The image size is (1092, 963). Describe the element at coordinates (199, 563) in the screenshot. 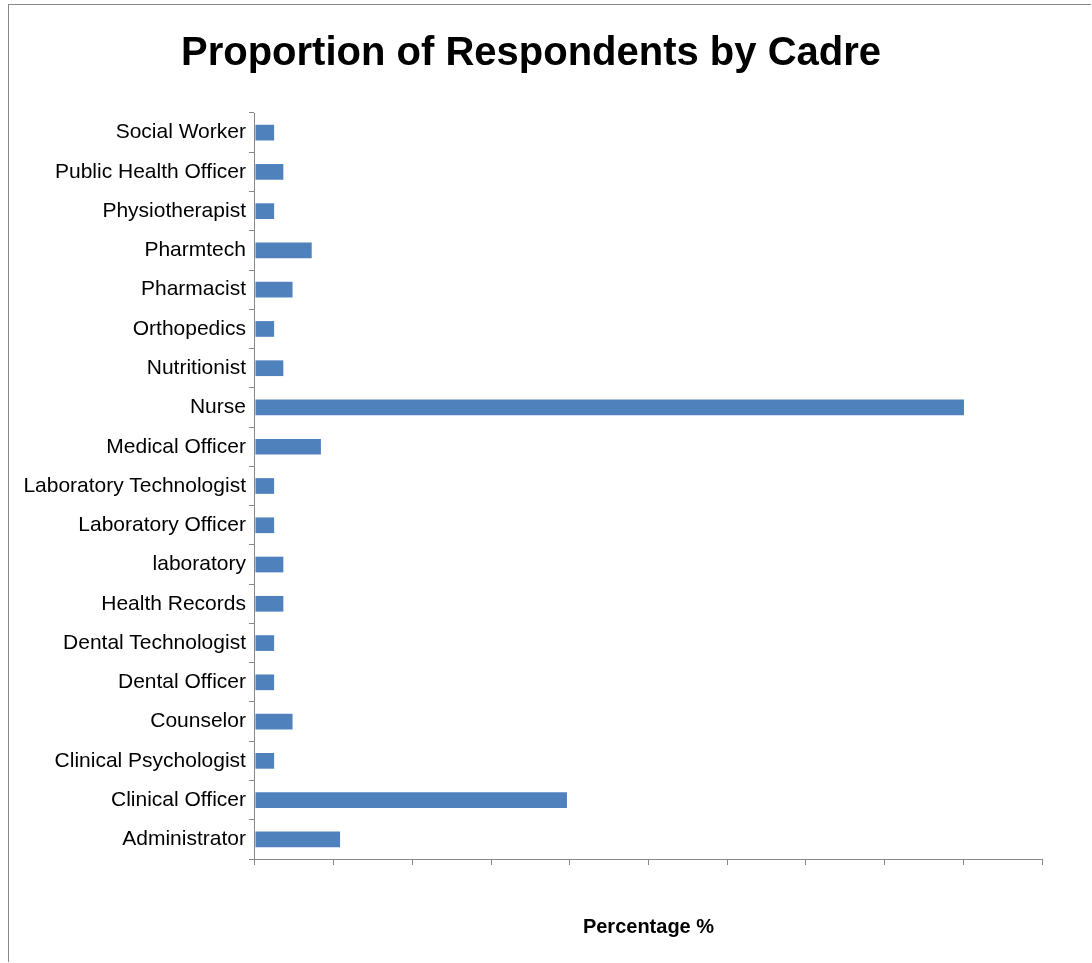

I see `y-tick-label: laboratory` at that location.